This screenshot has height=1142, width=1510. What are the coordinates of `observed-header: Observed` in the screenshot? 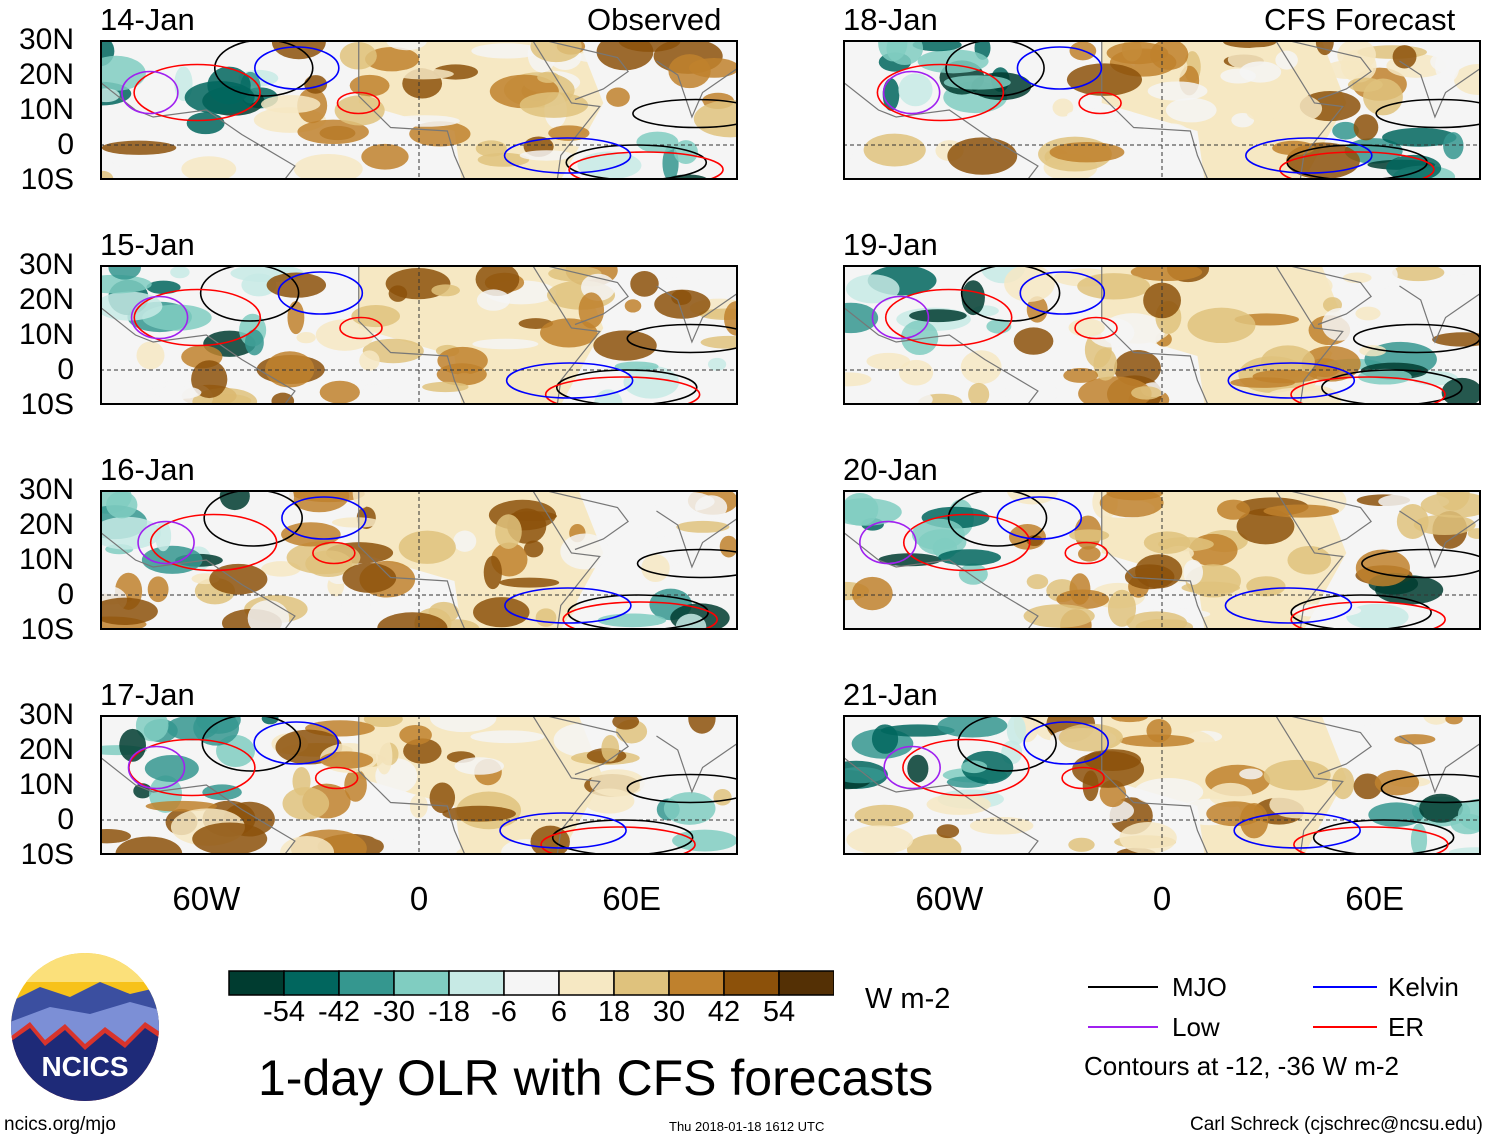 It's located at (654, 19).